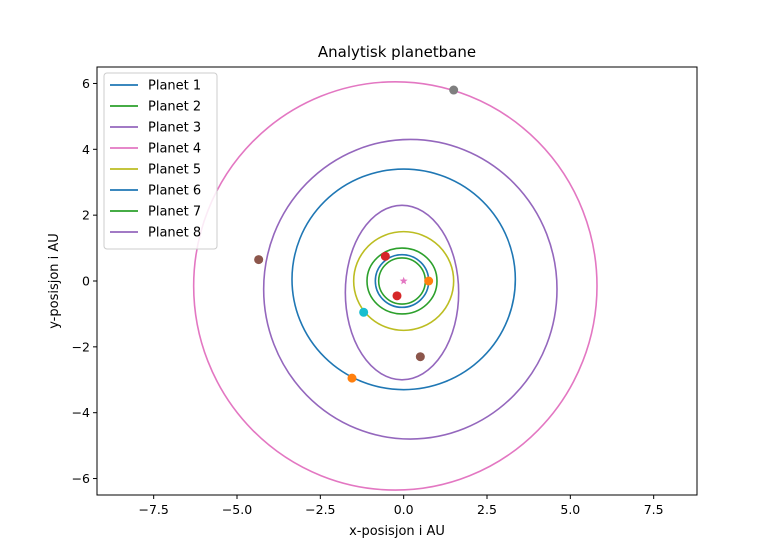  What do you see at coordinates (174, 128) in the screenshot?
I see `legend-label: Planet 3` at bounding box center [174, 128].